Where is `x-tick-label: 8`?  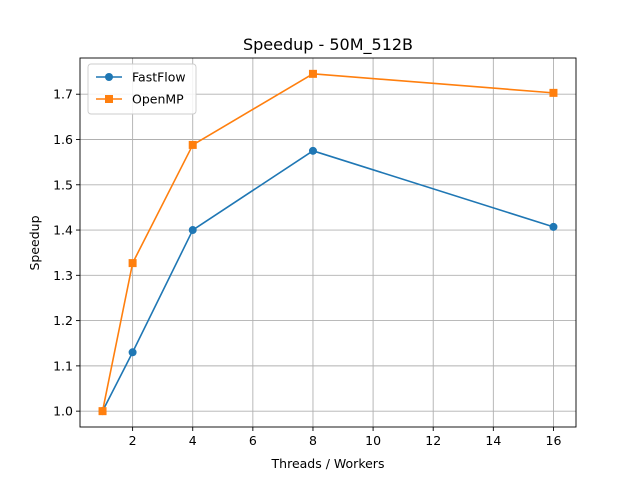 x-tick-label: 8 is located at coordinates (313, 440).